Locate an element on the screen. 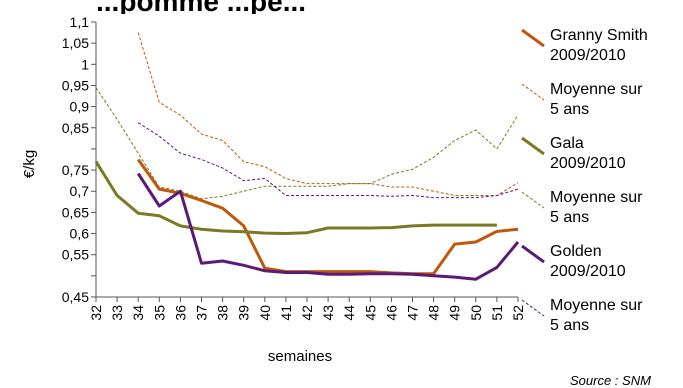 The width and height of the screenshot is (683, 388). x-tick-label: 39 is located at coordinates (244, 313).